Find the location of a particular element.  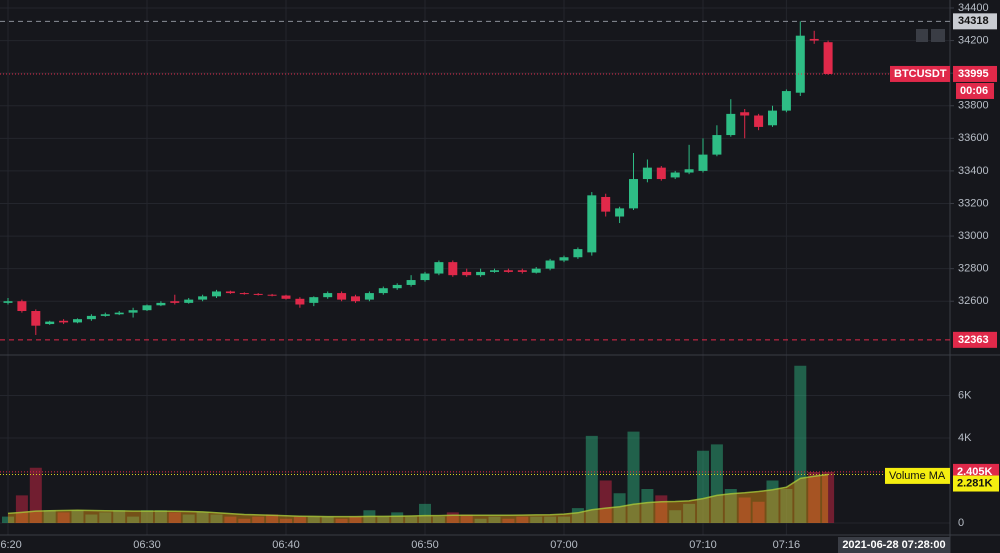

volume-ma-area is located at coordinates (418, 498).